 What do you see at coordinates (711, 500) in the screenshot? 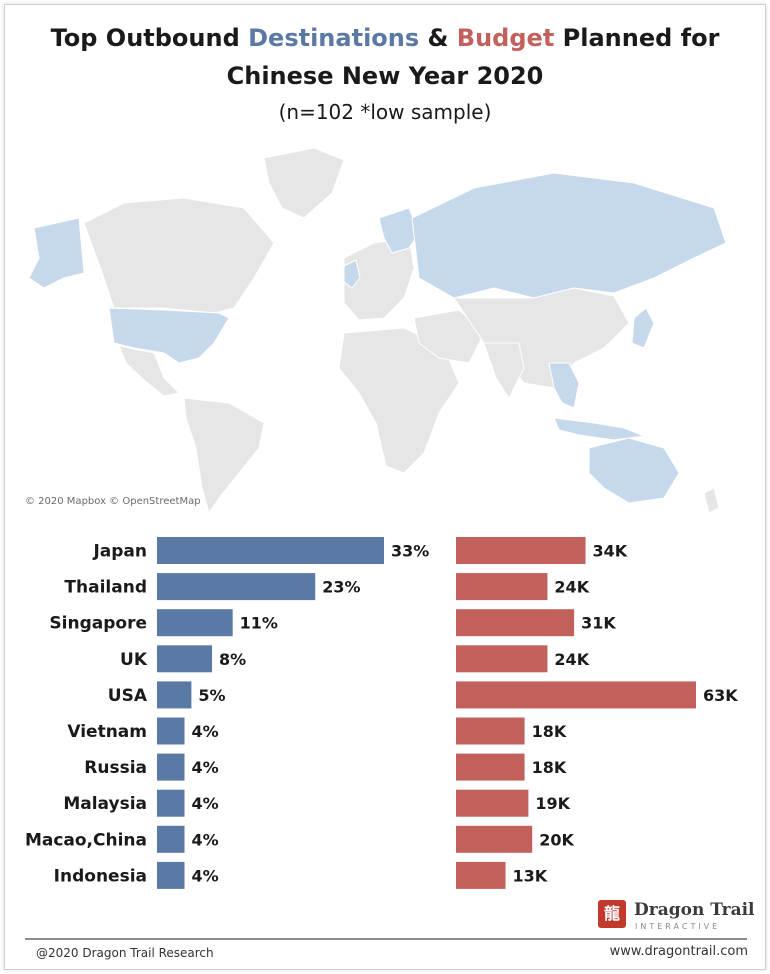
I see `map-new-zealand` at bounding box center [711, 500].